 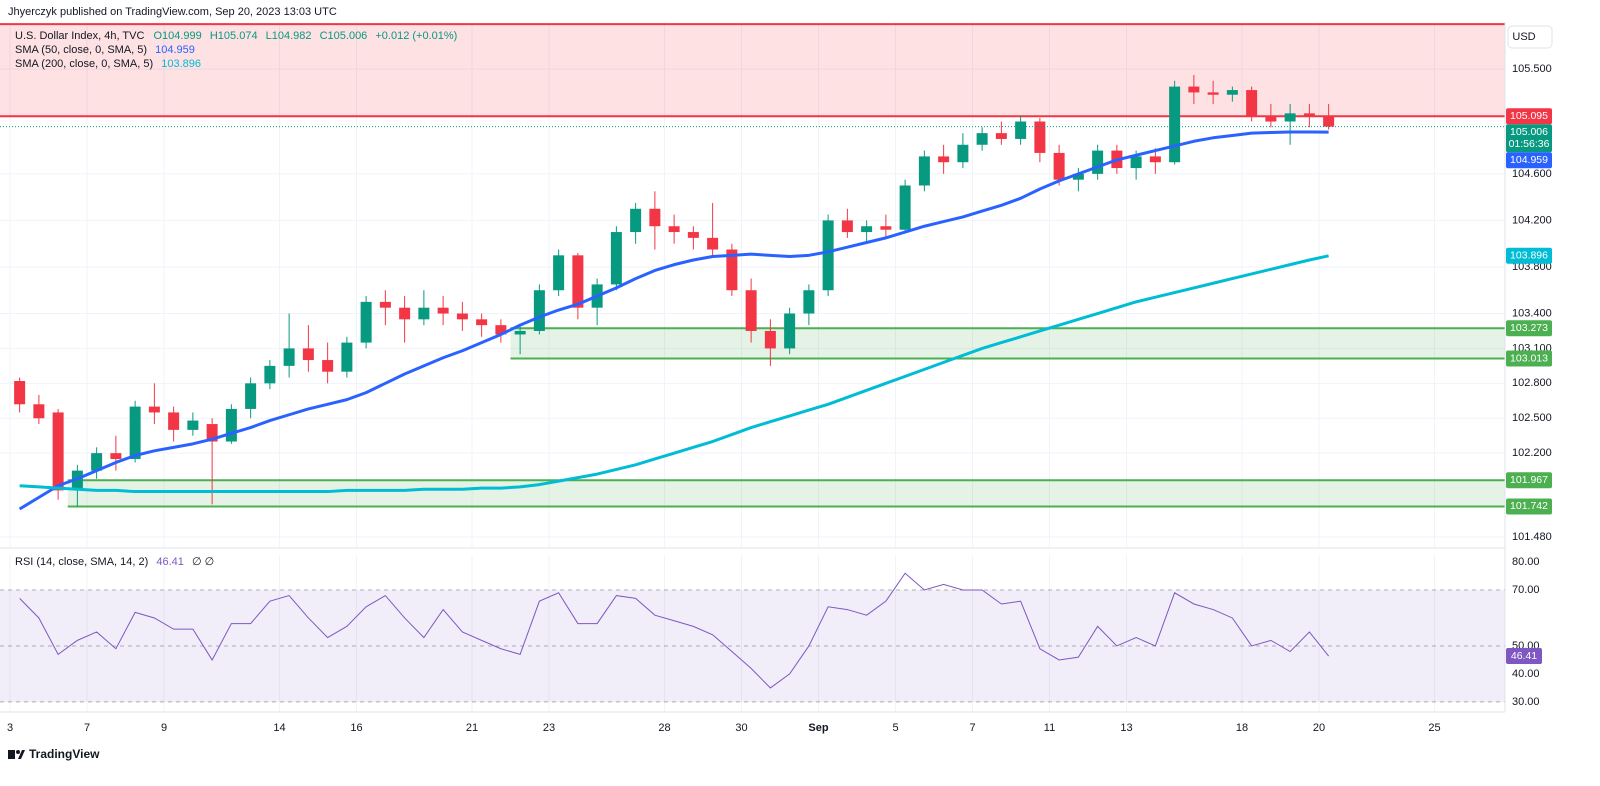 I want to click on countdown: 01:56:36, so click(x=1529, y=144).